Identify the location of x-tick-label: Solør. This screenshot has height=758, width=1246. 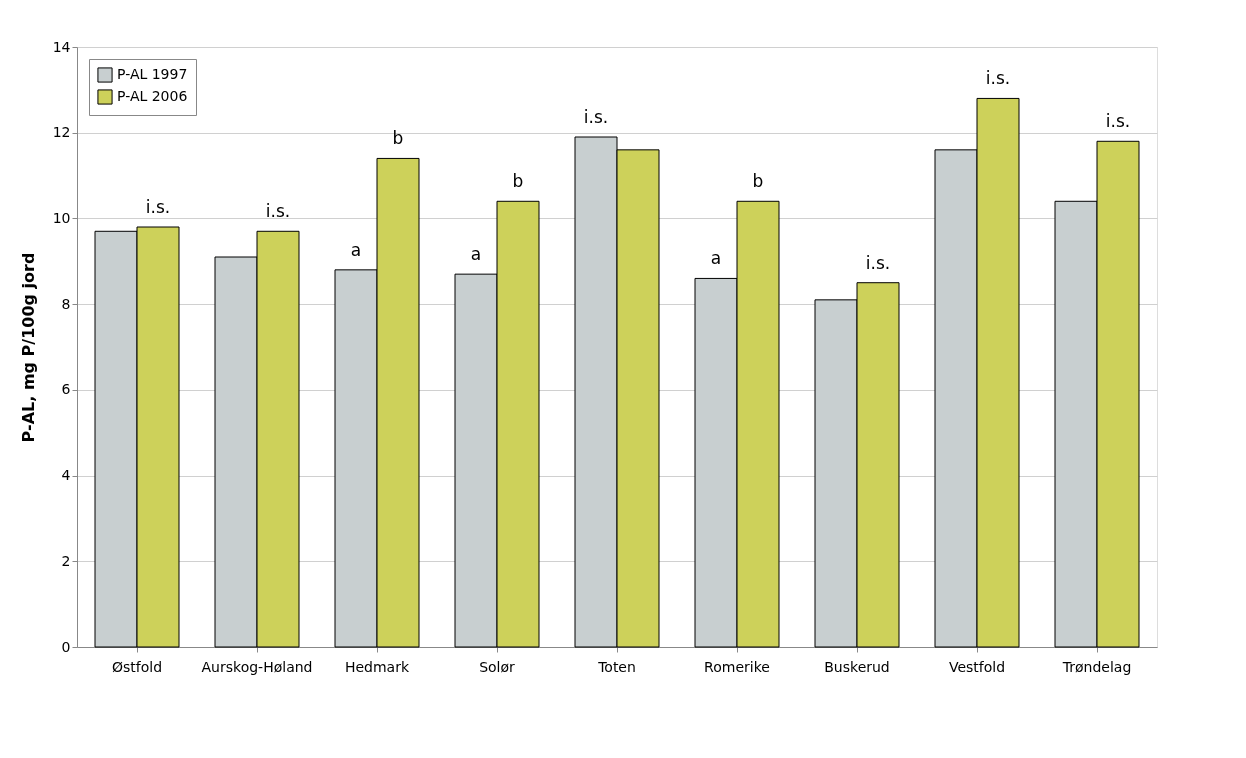
(497, 666).